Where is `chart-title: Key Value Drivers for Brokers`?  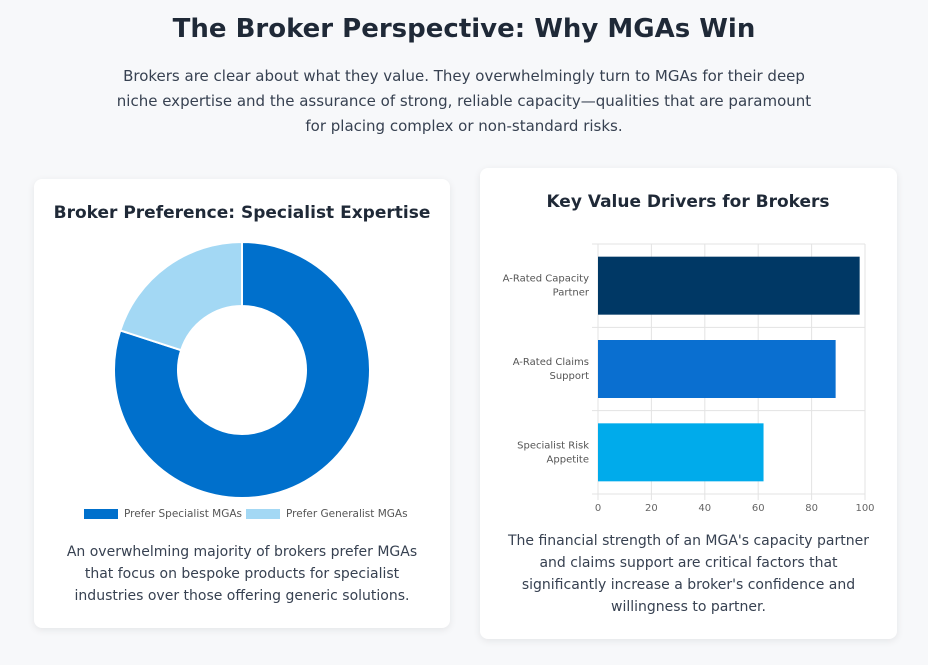
chart-title: Key Value Drivers for Brokers is located at coordinates (687, 202).